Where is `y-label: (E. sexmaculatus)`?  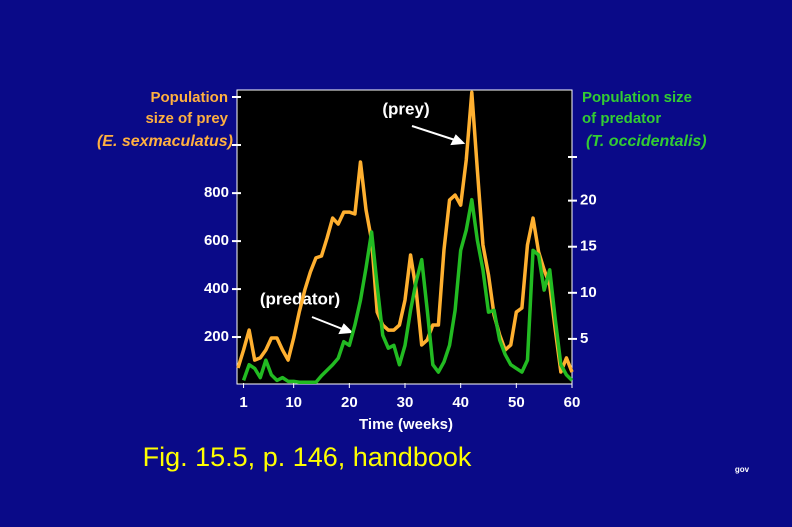
y-label: (E. sexmaculatus) is located at coordinates (165, 141).